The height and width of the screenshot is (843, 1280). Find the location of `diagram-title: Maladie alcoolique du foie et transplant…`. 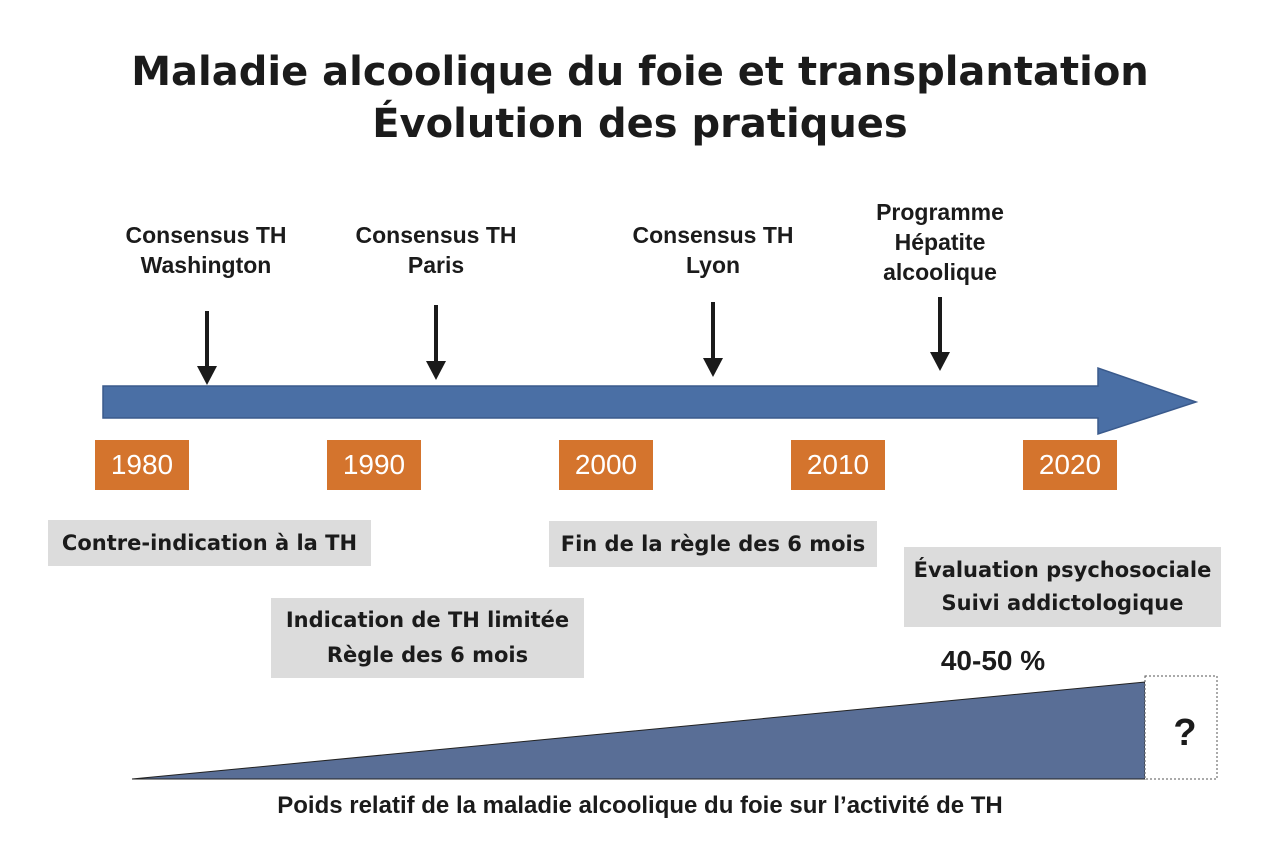

diagram-title: Maladie alcoolique du foie et transplant… is located at coordinates (640, 98).